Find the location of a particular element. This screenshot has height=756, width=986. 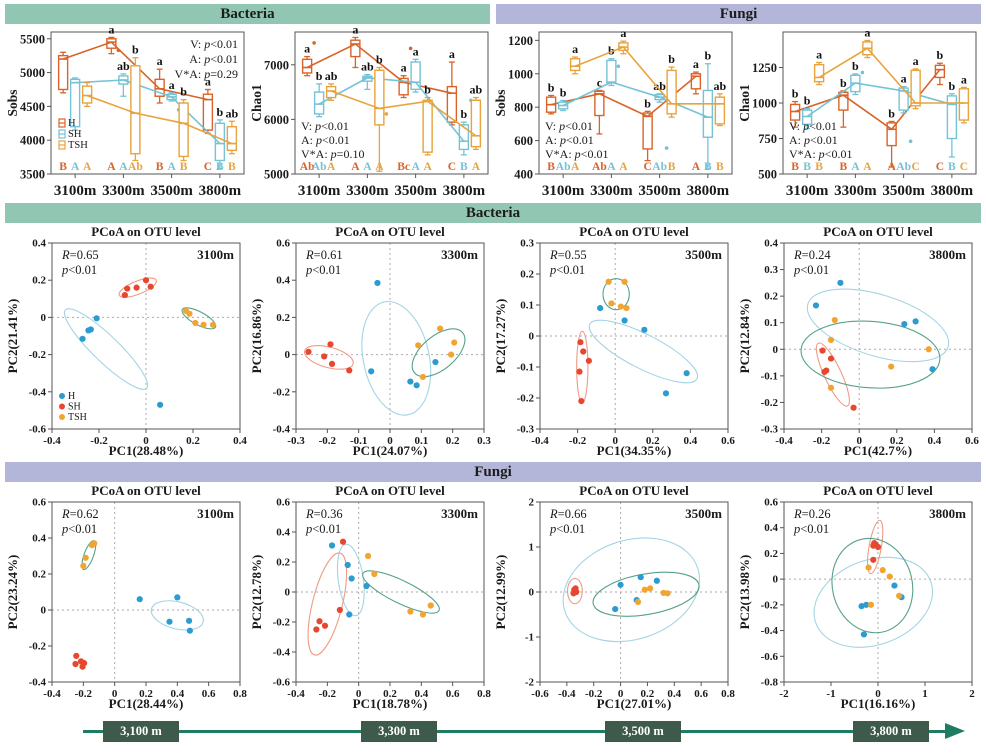

svg-text: PC2(13.98%) is located at coordinates (744, 592).